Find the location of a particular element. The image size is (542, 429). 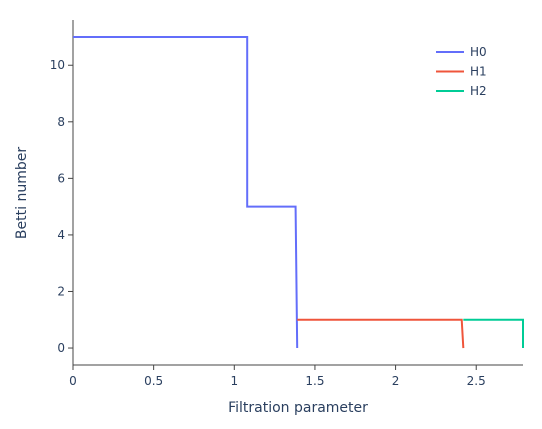

y-axis-title: Betti number is located at coordinates (22, 193).